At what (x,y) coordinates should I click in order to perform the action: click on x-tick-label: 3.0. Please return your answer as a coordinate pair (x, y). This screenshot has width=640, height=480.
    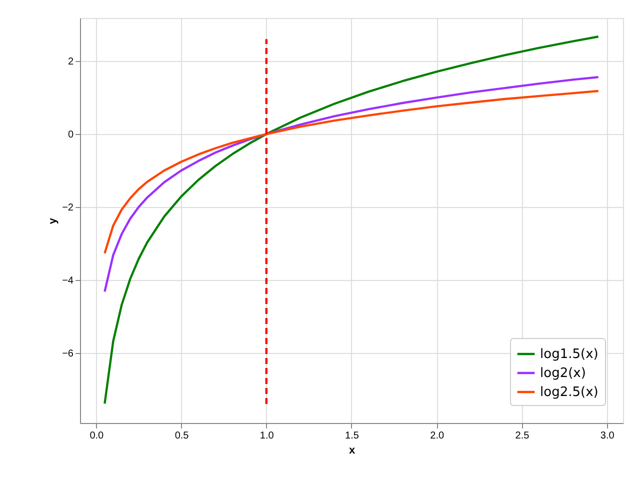
    Looking at the image, I should click on (607, 436).